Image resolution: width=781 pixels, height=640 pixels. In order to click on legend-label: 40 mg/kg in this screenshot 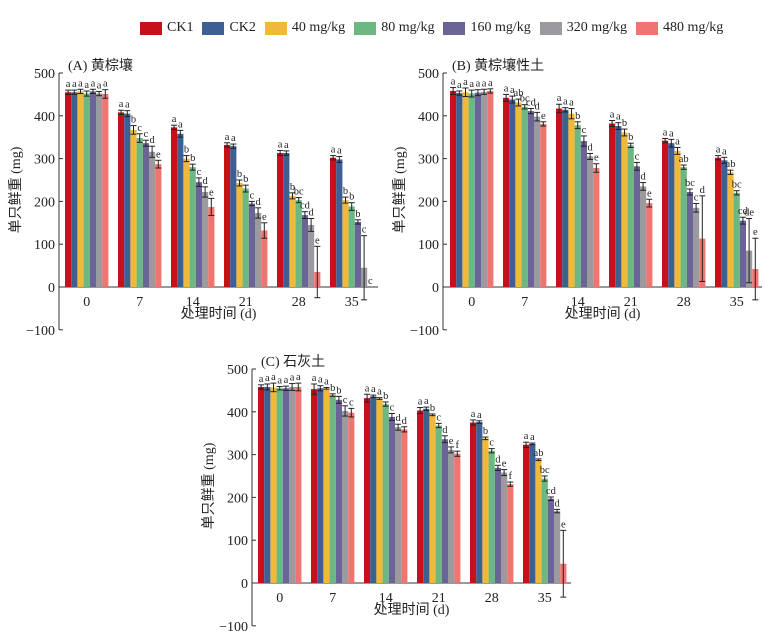, I will do `click(318, 27)`.